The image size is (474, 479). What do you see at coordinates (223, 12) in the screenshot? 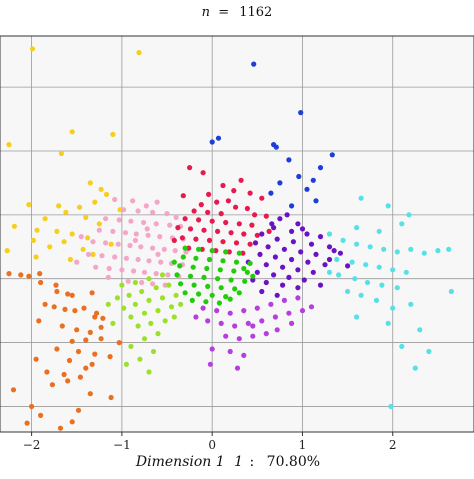
I see `title-equals: =` at bounding box center [223, 12].